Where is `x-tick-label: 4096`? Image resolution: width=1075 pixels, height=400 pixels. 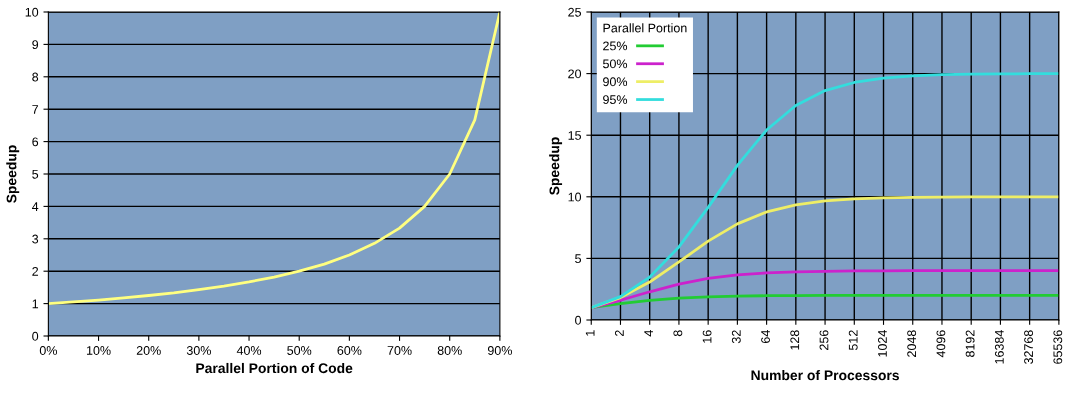 x-tick-label: 4096 is located at coordinates (941, 344).